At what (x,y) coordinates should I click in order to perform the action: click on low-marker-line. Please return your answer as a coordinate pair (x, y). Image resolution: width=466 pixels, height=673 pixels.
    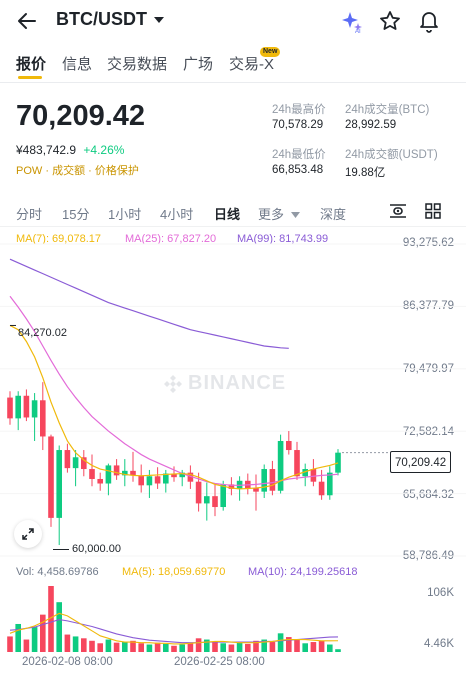
    Looking at the image, I should click on (61, 549).